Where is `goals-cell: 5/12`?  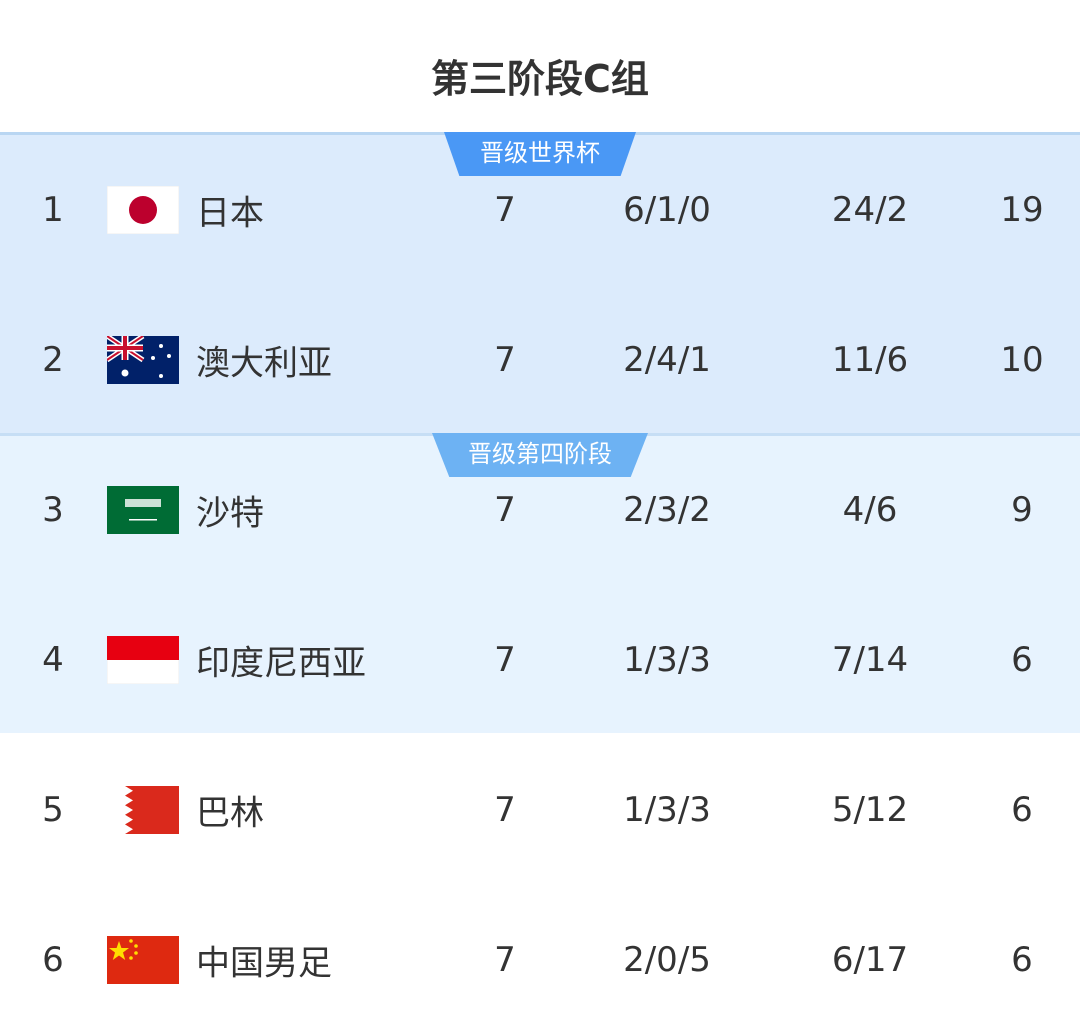 goals-cell: 5/12 is located at coordinates (870, 810).